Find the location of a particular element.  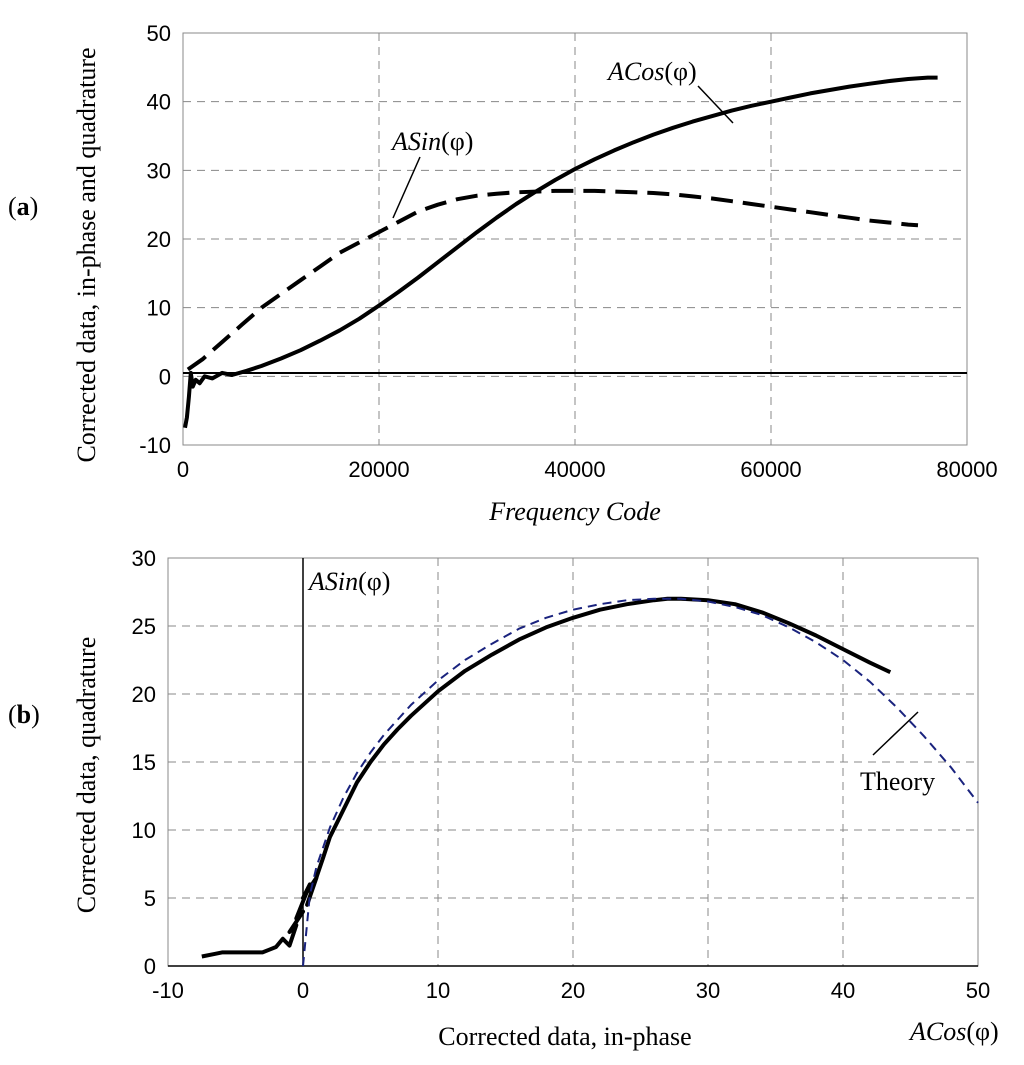

panel-a-series-asin-line is located at coordinates (552, 280).